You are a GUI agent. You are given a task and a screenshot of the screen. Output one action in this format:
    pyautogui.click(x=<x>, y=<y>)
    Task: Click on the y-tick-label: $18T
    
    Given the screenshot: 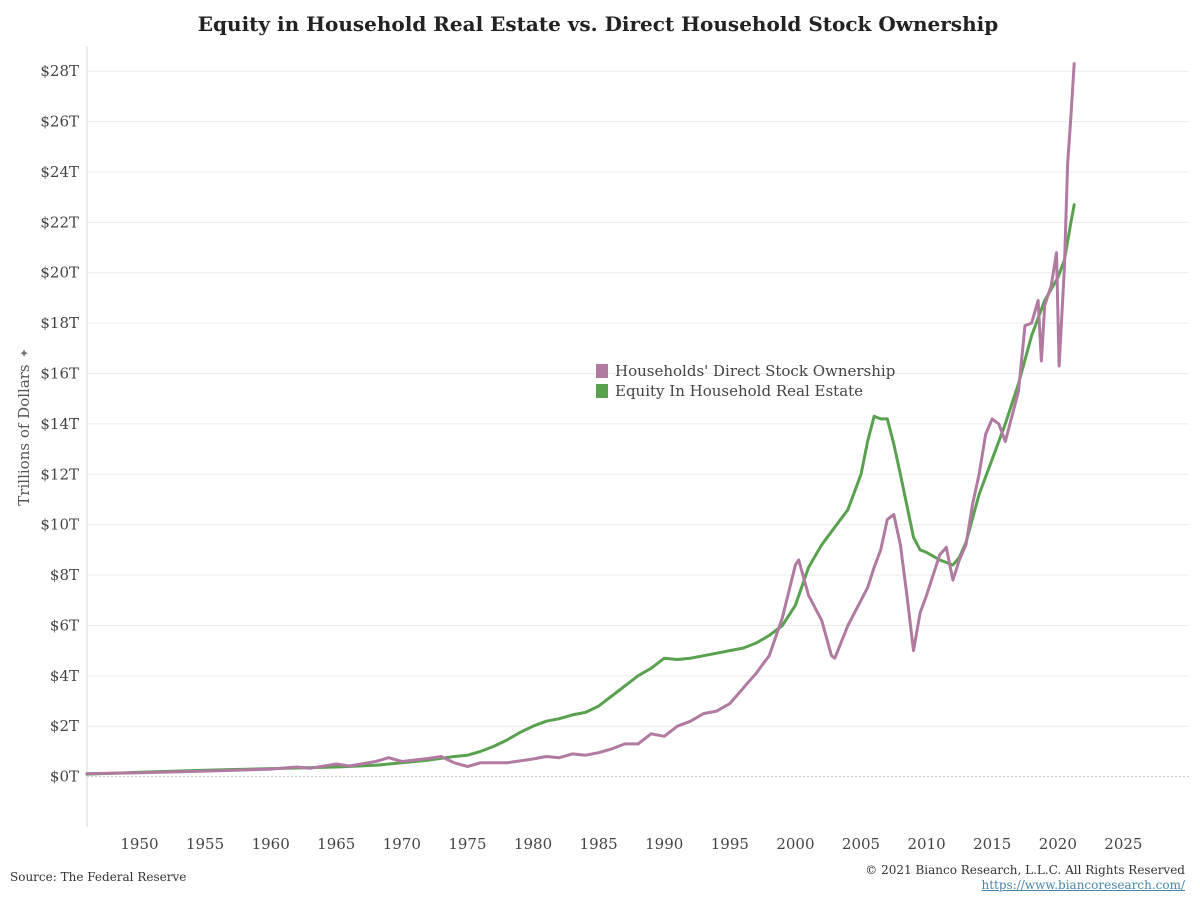 What is the action you would take?
    pyautogui.click(x=59, y=323)
    